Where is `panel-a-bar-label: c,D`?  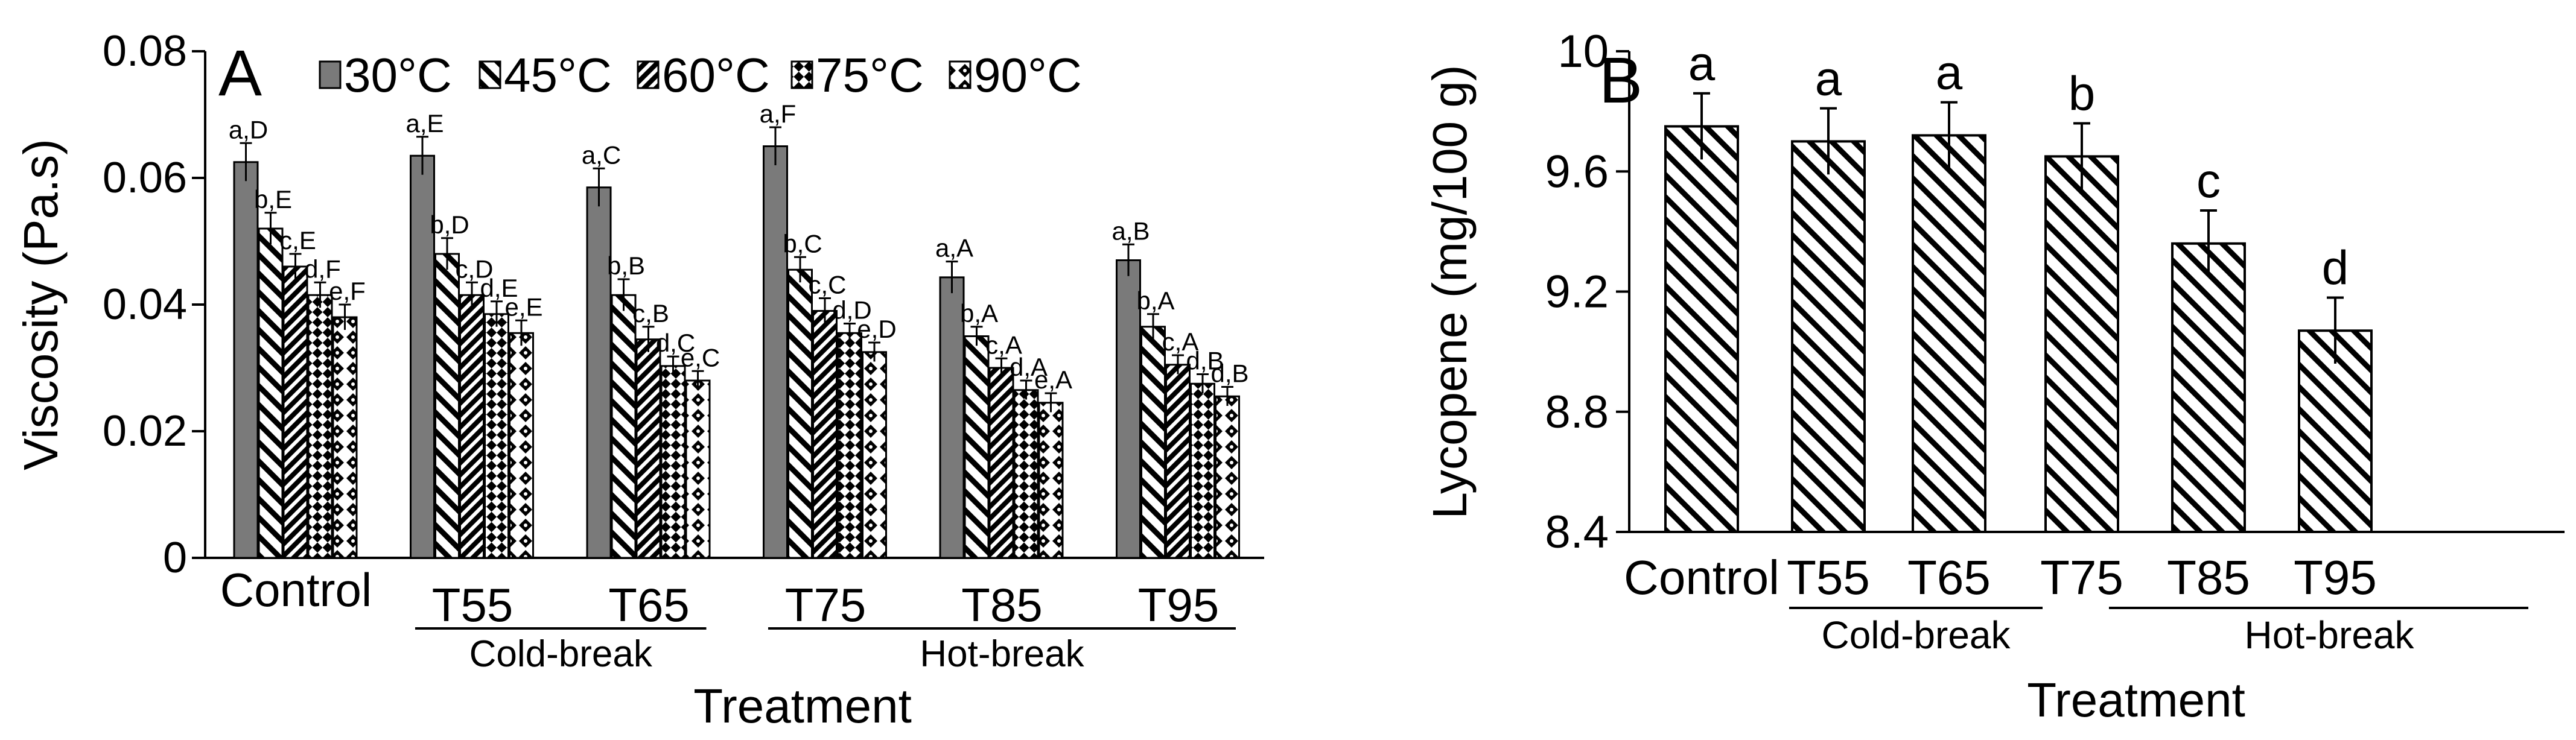
panel-a-bar-label: c,D is located at coordinates (475, 269).